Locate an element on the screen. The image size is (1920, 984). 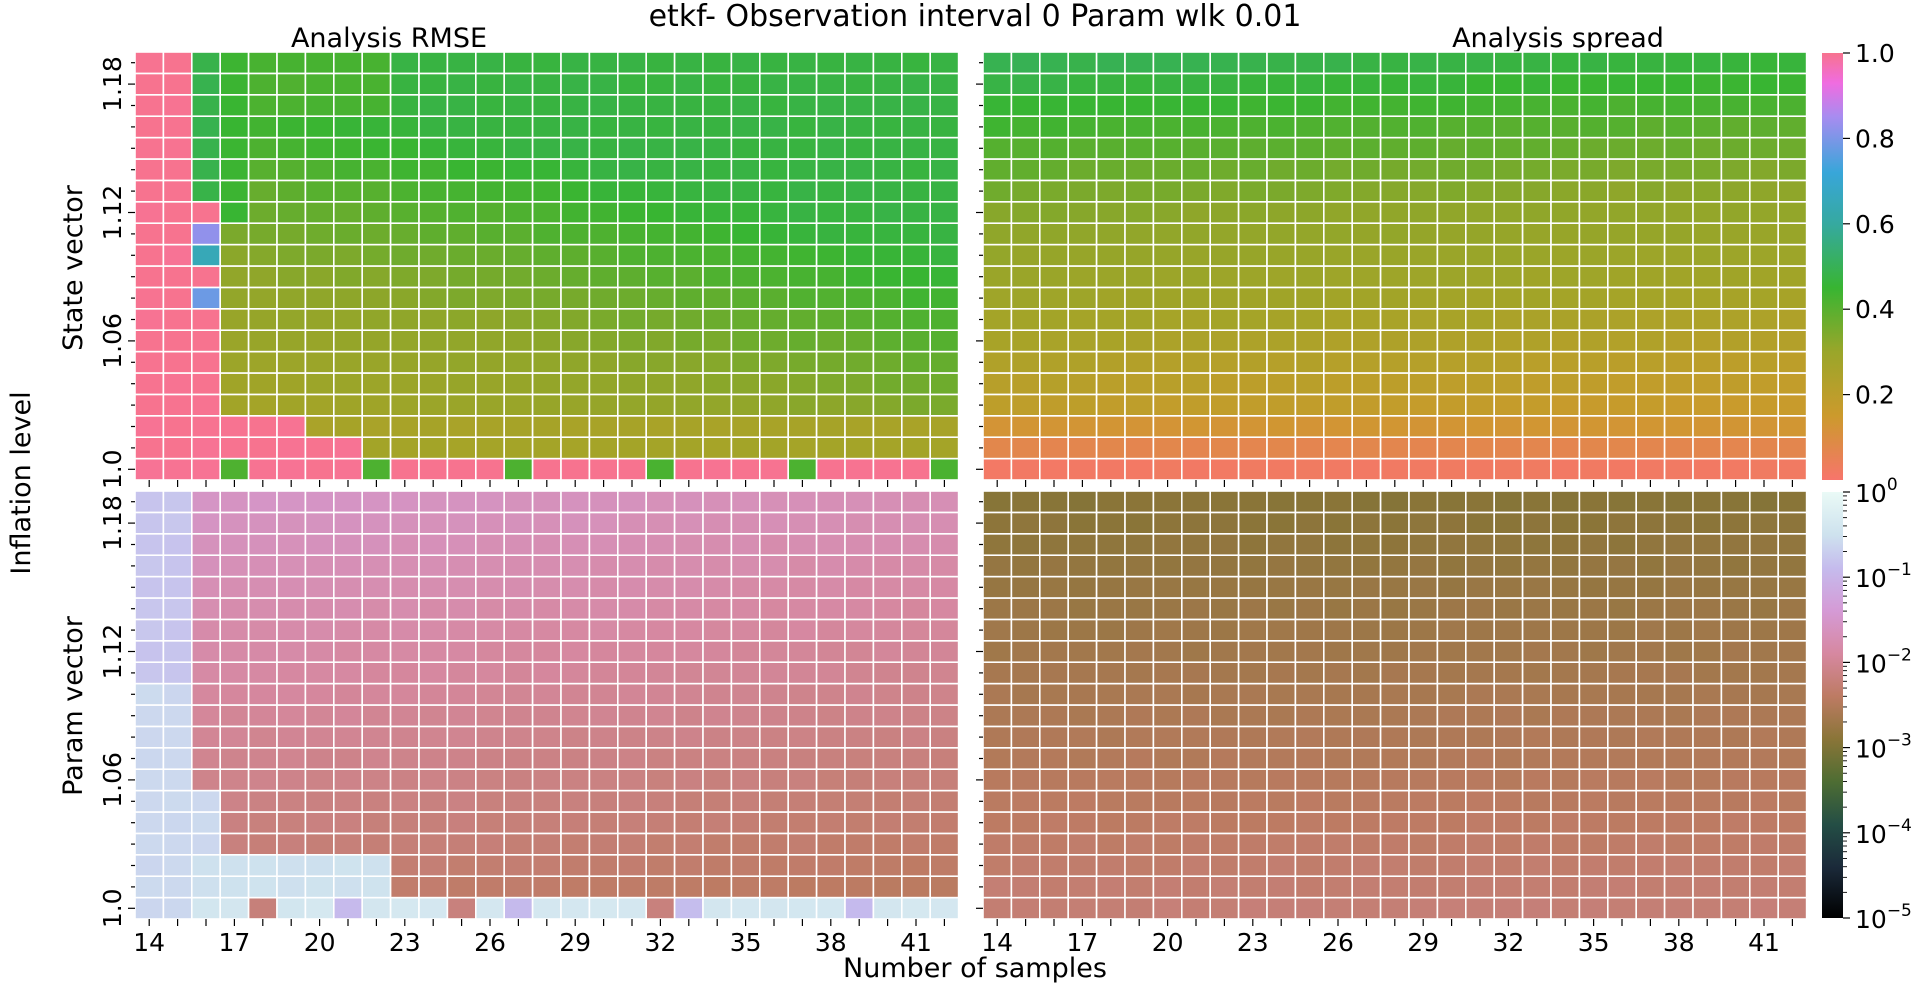
param-rmse-xtick-label: 17 is located at coordinates (234, 942).